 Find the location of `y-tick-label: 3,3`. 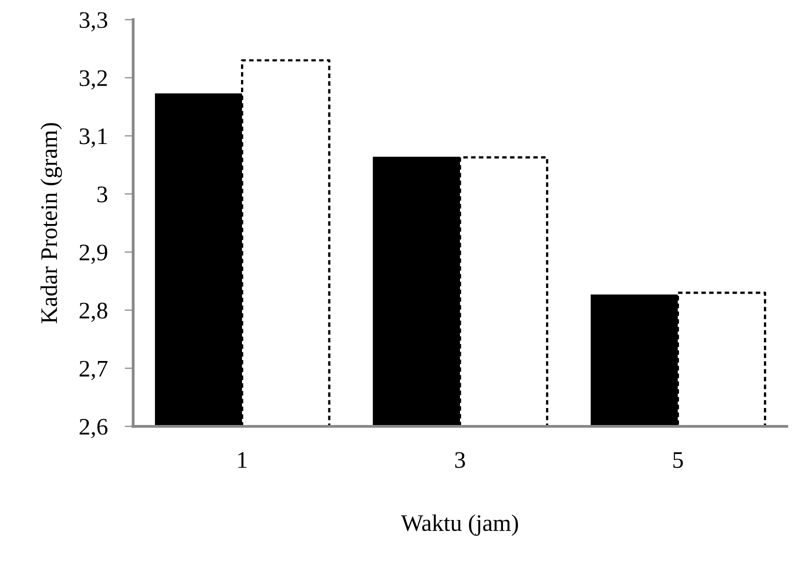

y-tick-label: 3,3 is located at coordinates (94, 22).